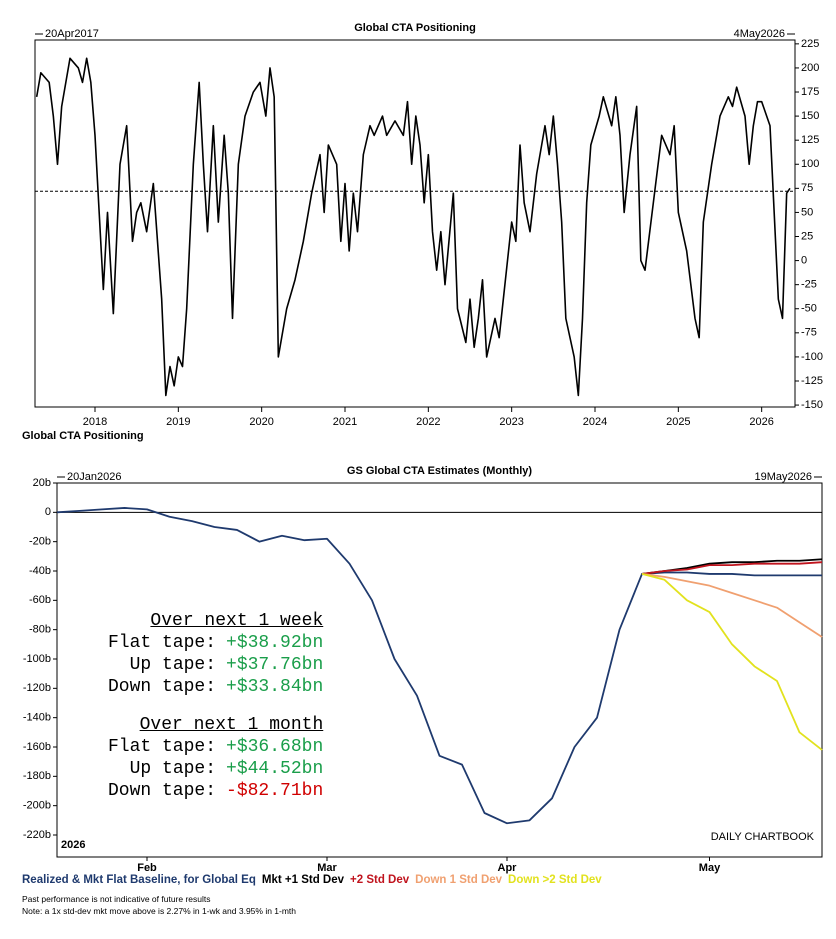  I want to click on y-tick-label: 200, so click(810, 68).